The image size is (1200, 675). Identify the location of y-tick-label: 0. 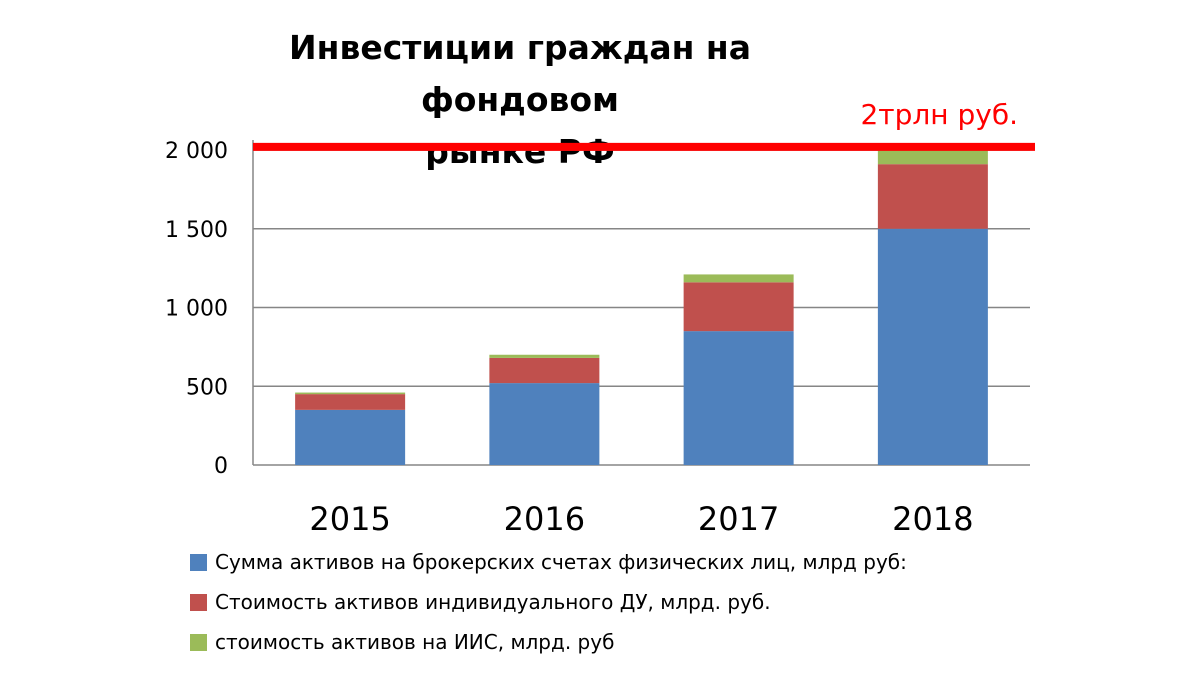
(221, 466).